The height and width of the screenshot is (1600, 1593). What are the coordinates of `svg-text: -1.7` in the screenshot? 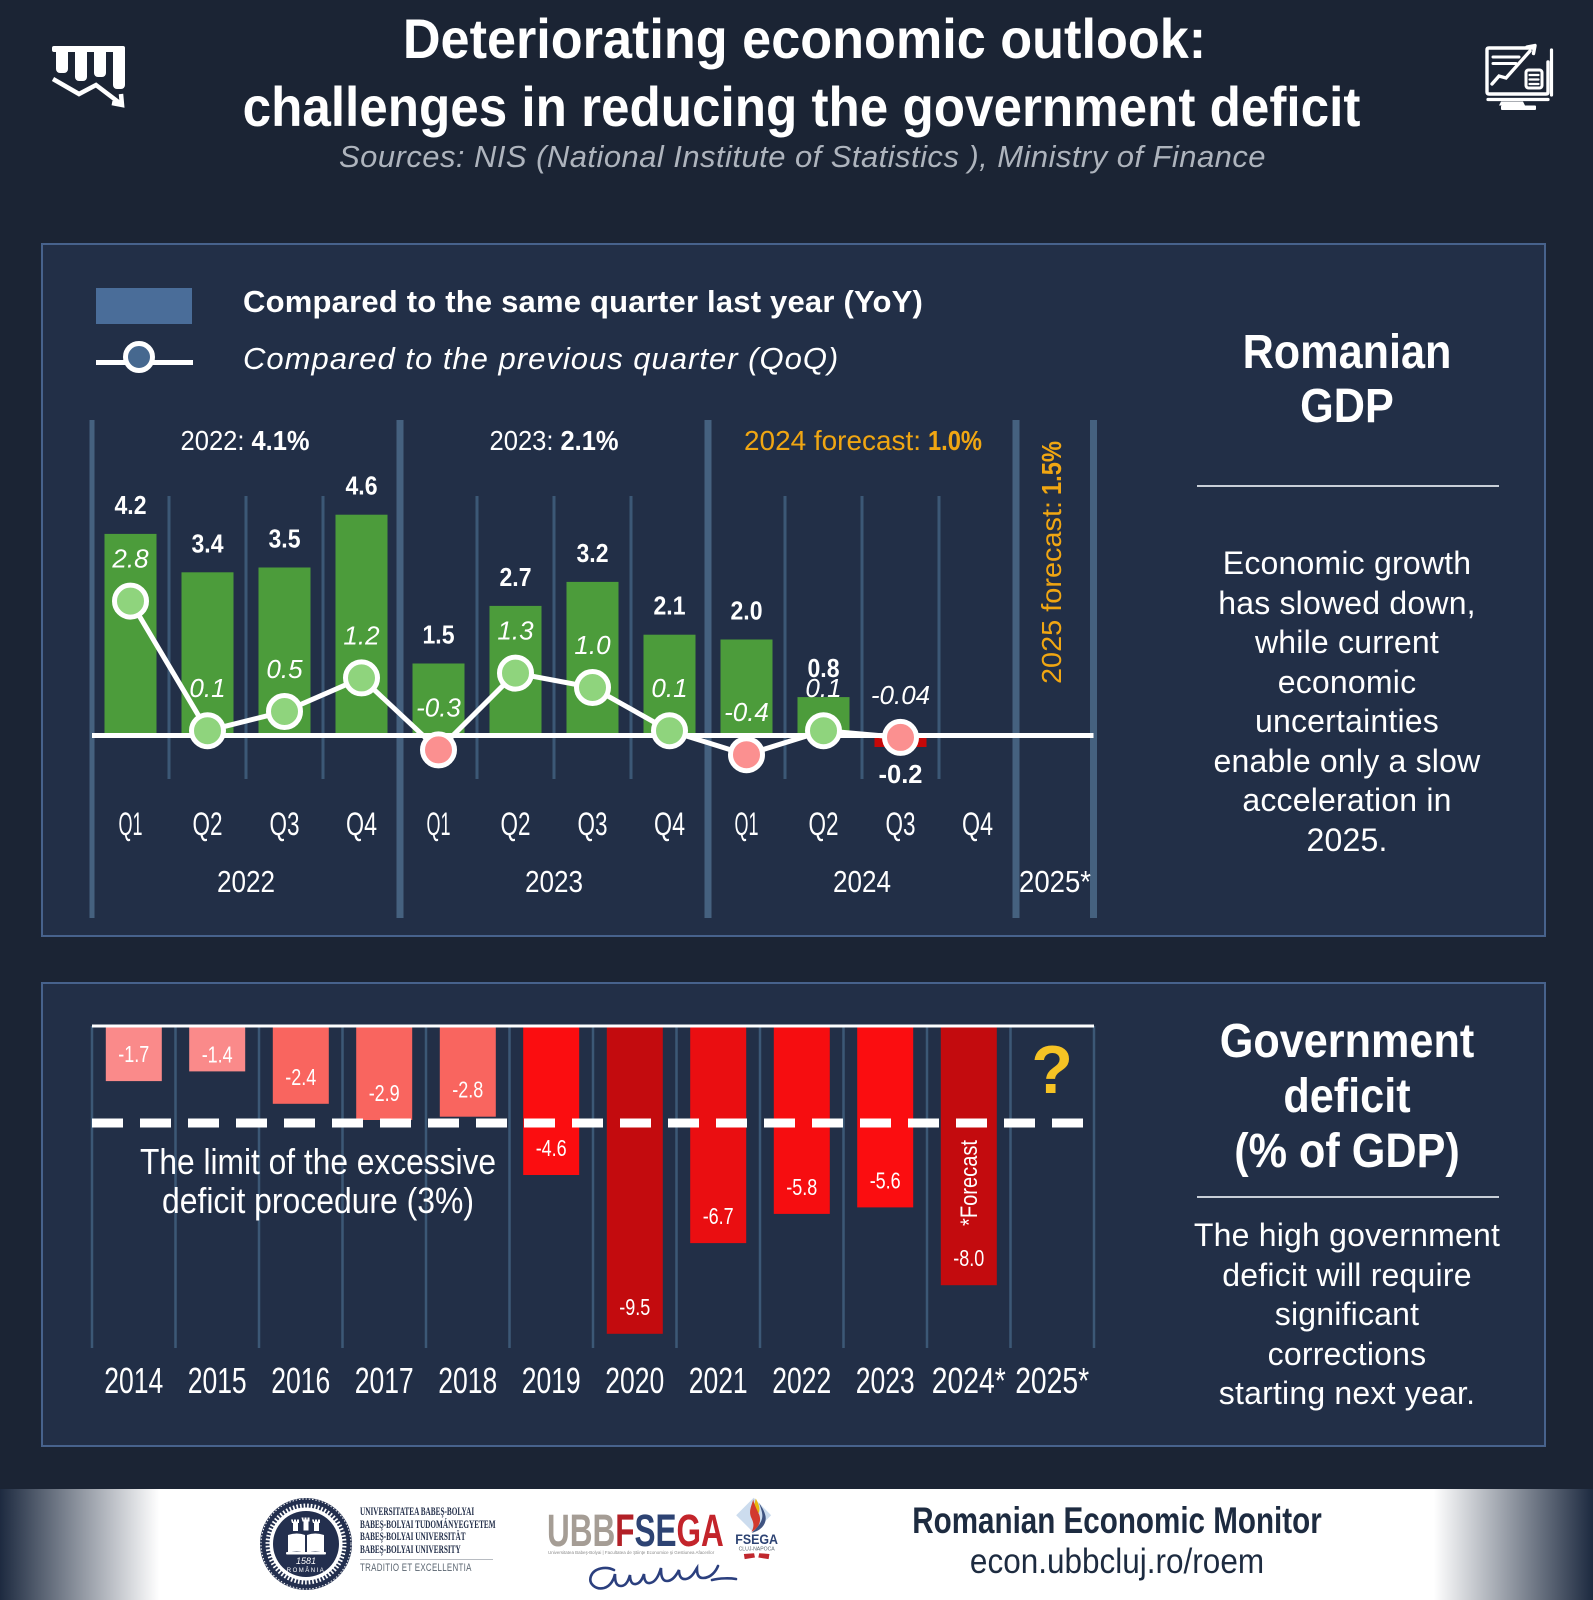 It's located at (133, 1054).